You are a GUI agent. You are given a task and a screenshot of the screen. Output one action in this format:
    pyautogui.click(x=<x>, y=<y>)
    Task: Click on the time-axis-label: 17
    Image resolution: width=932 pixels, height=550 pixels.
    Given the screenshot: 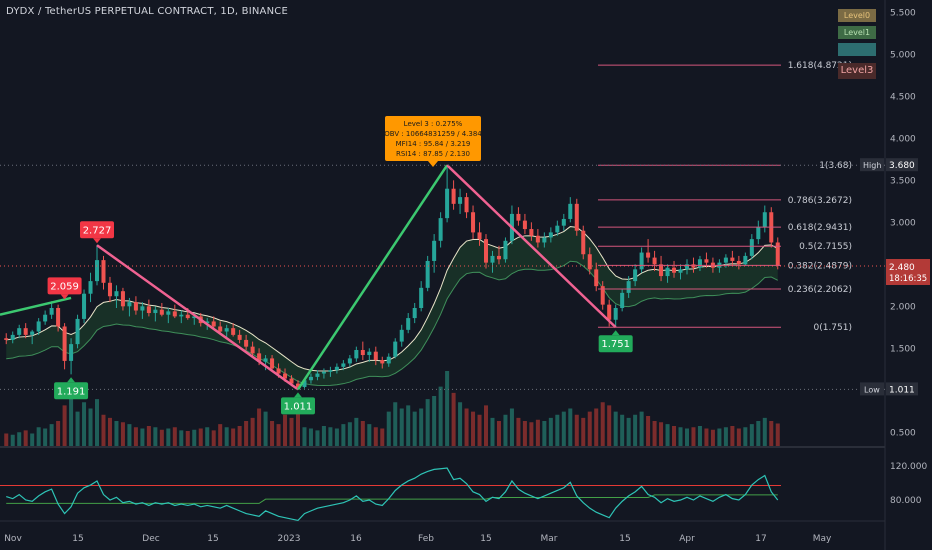 What is the action you would take?
    pyautogui.click(x=760, y=539)
    